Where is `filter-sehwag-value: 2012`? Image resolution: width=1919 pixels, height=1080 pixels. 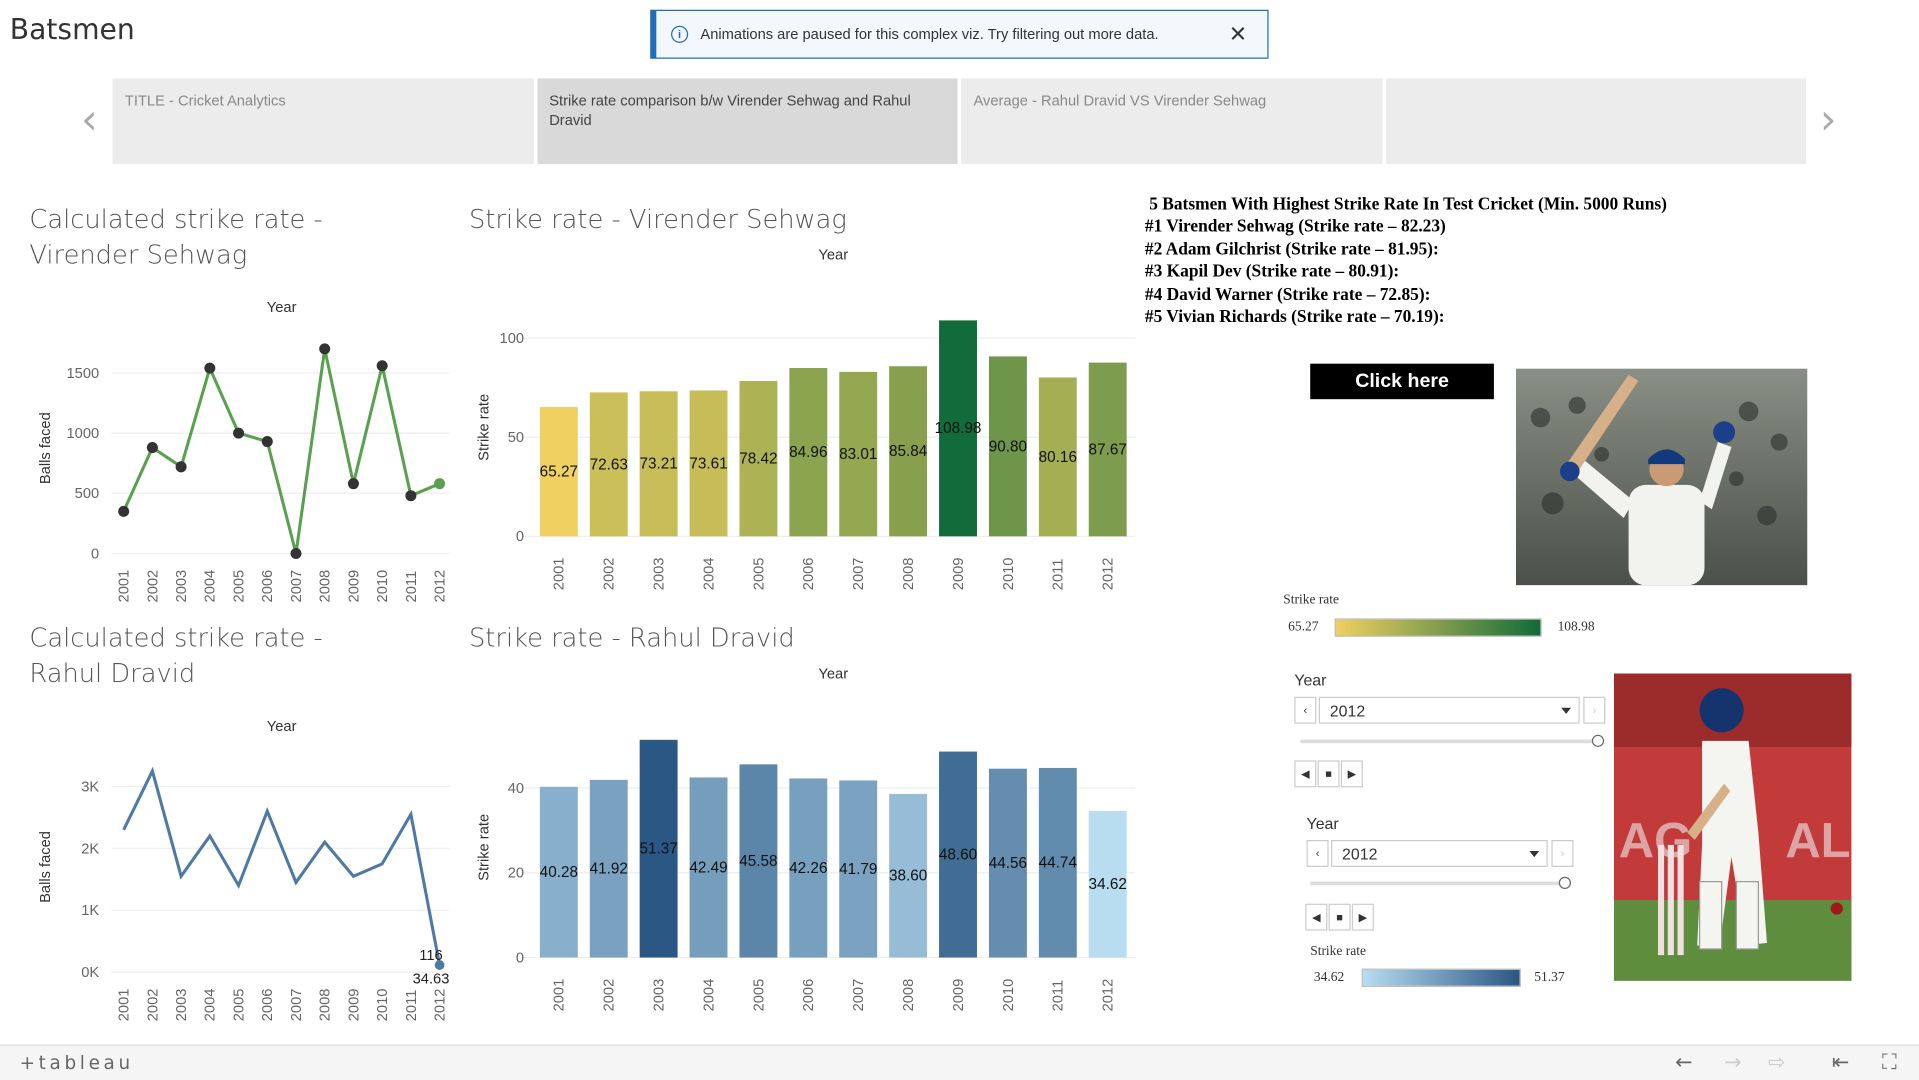 filter-sehwag-value: 2012 is located at coordinates (1347, 710).